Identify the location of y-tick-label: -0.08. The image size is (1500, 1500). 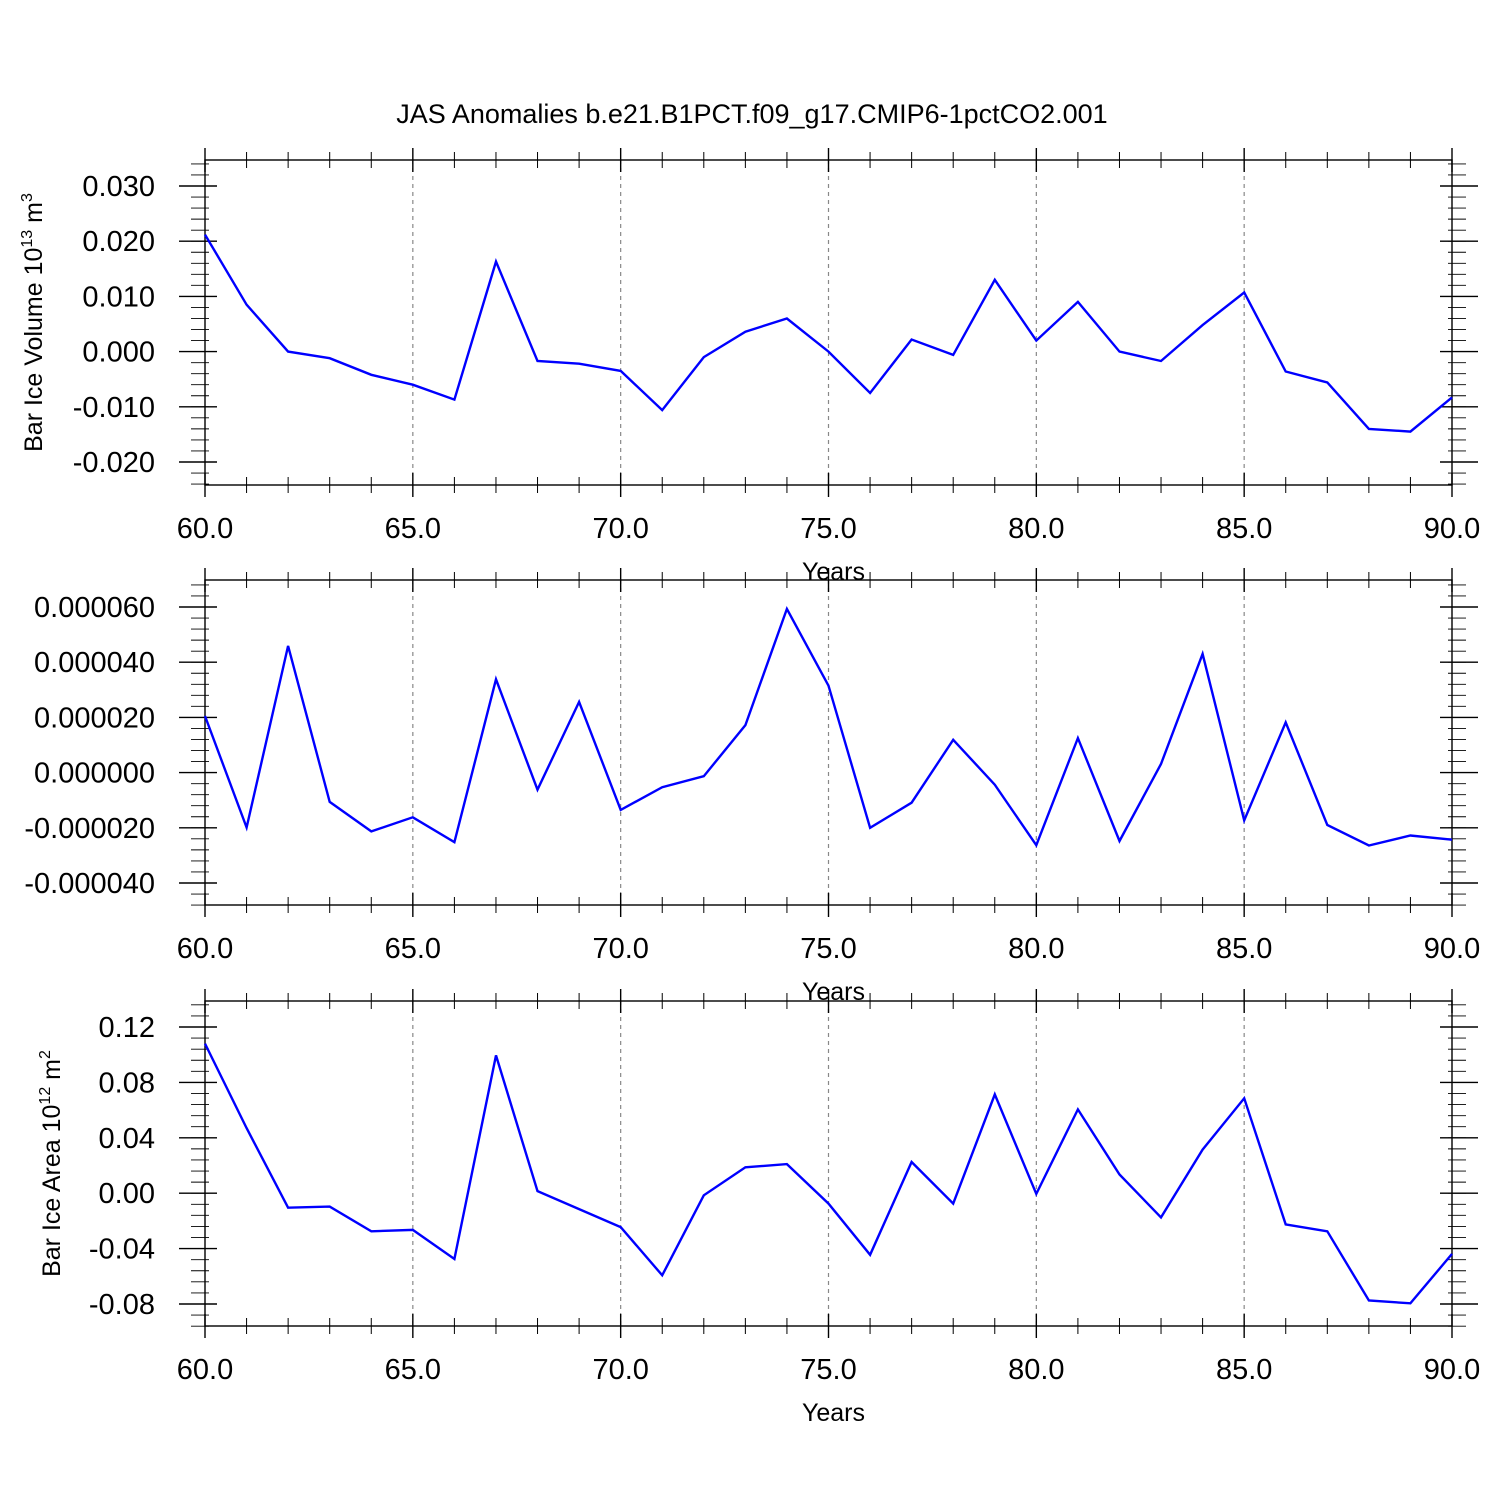
(122, 1305).